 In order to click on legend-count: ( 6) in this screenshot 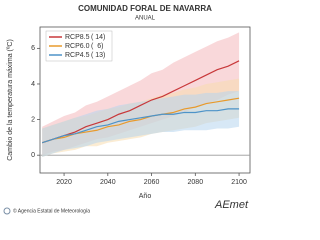, I will do `click(97, 46)`.